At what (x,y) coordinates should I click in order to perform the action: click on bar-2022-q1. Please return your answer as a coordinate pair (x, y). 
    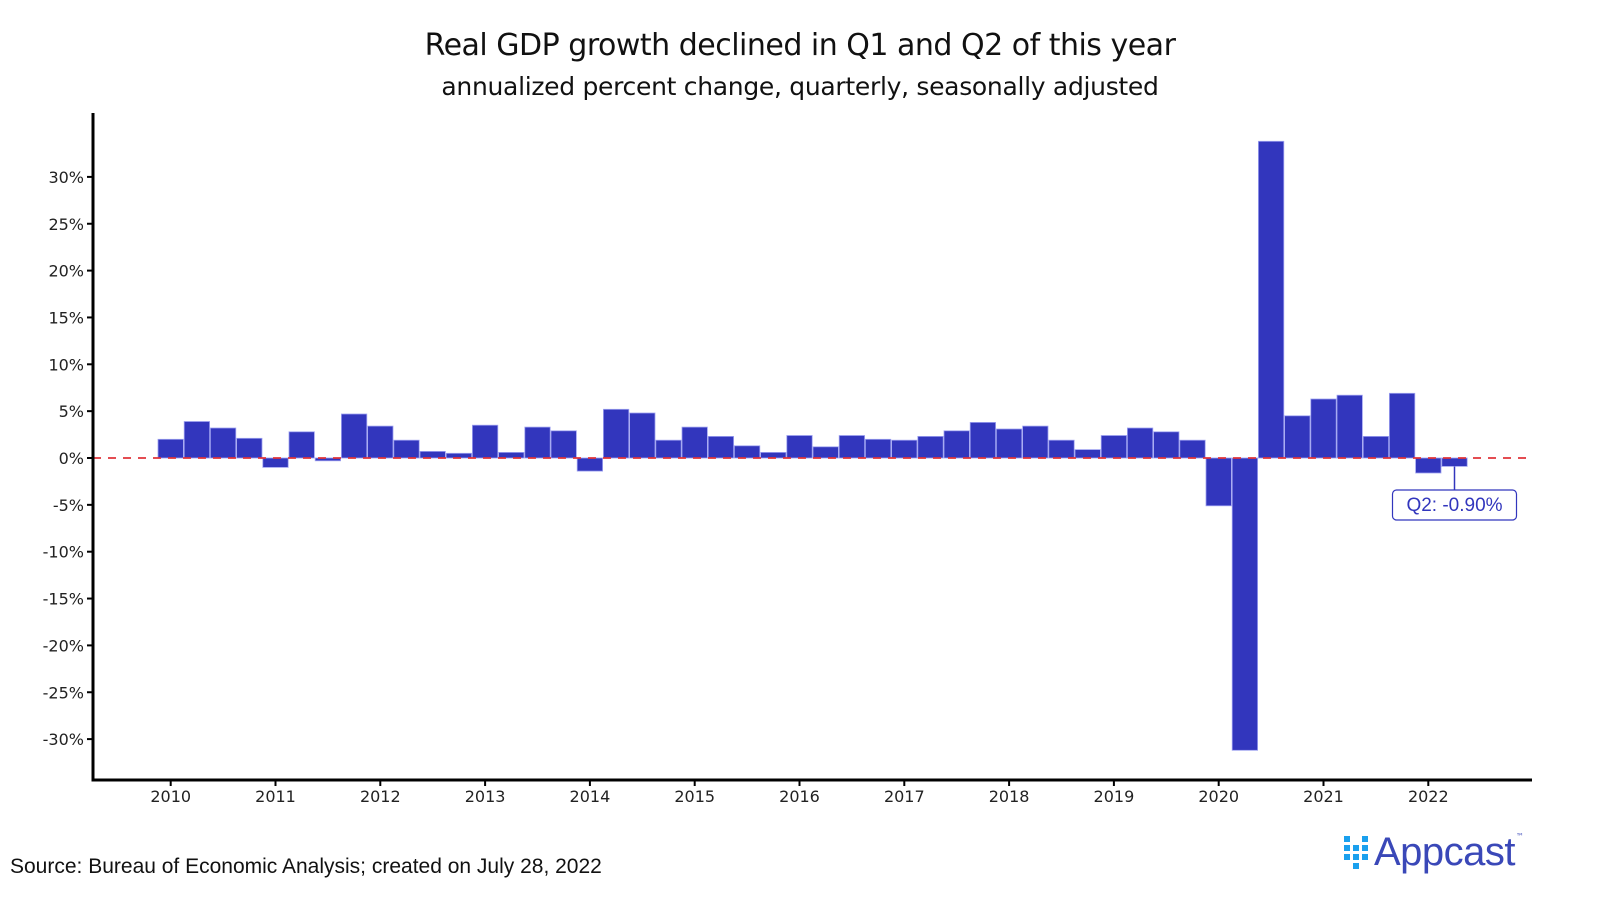
    Looking at the image, I should click on (1428, 465).